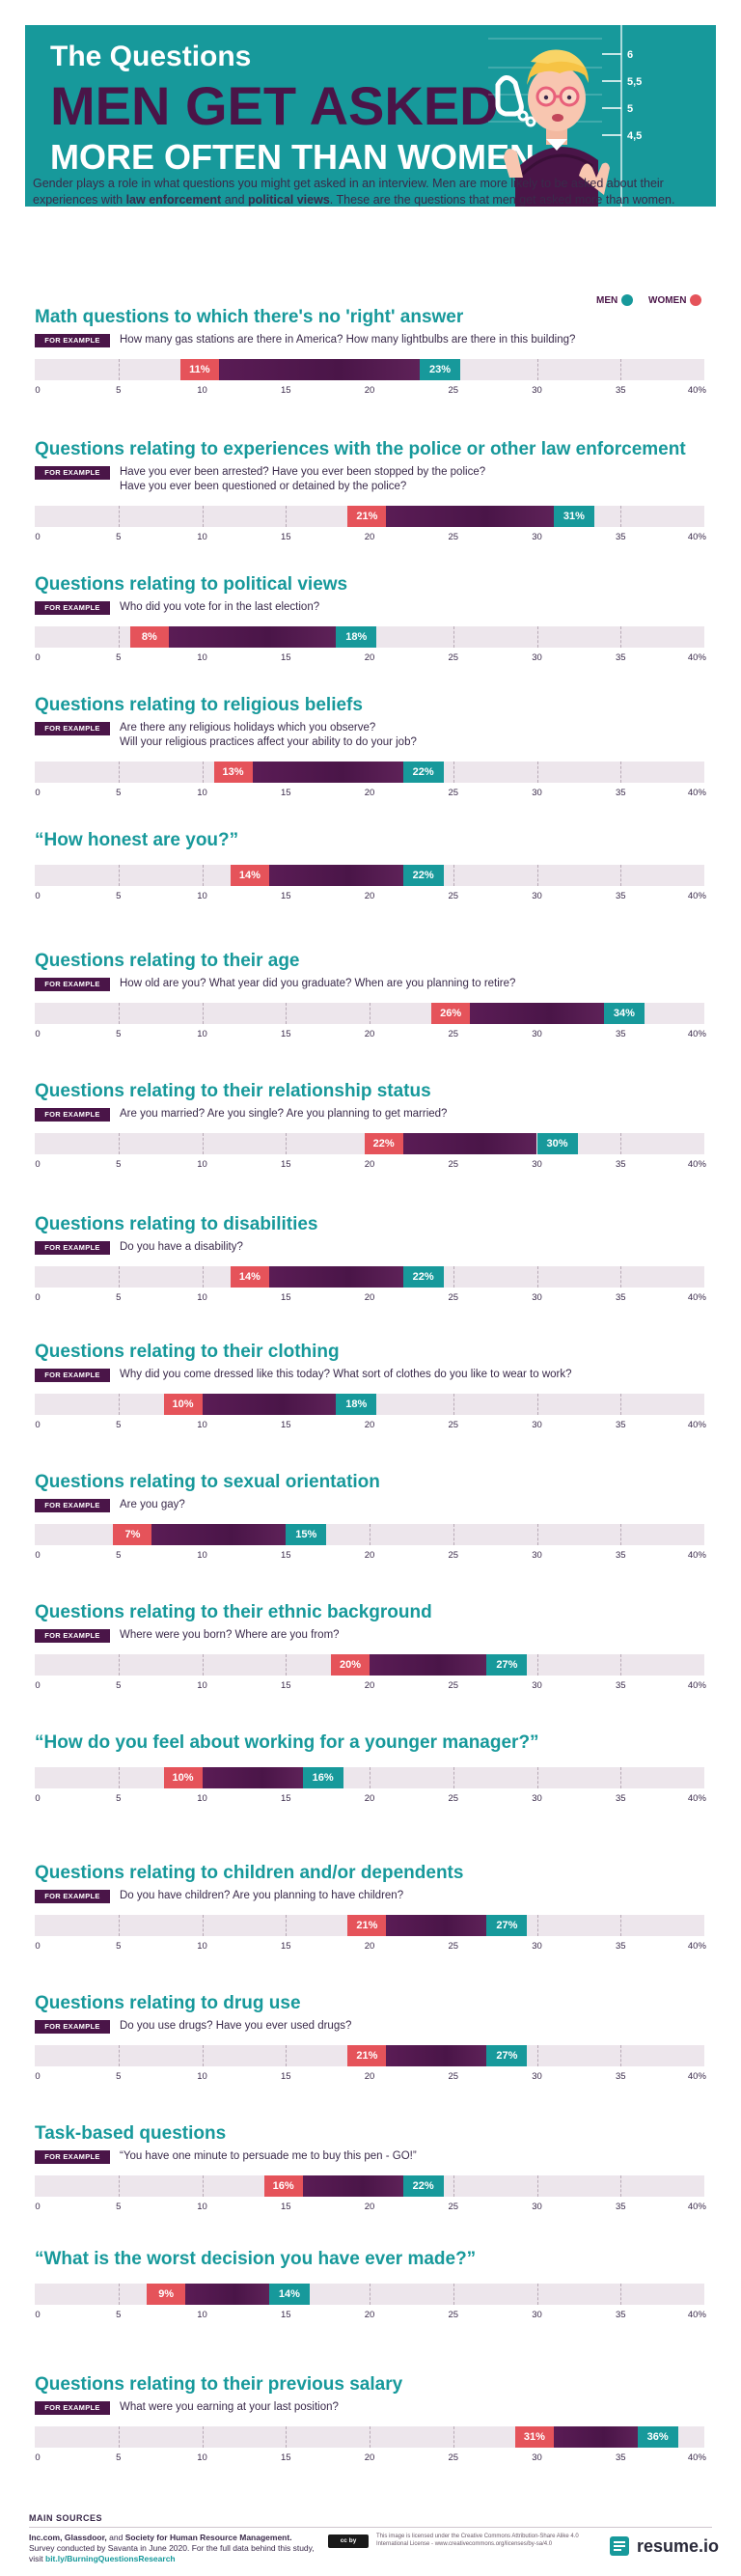 Image resolution: width=741 pixels, height=2576 pixels. Describe the element at coordinates (696, 300) in the screenshot. I see `legend-women-swatch` at that location.